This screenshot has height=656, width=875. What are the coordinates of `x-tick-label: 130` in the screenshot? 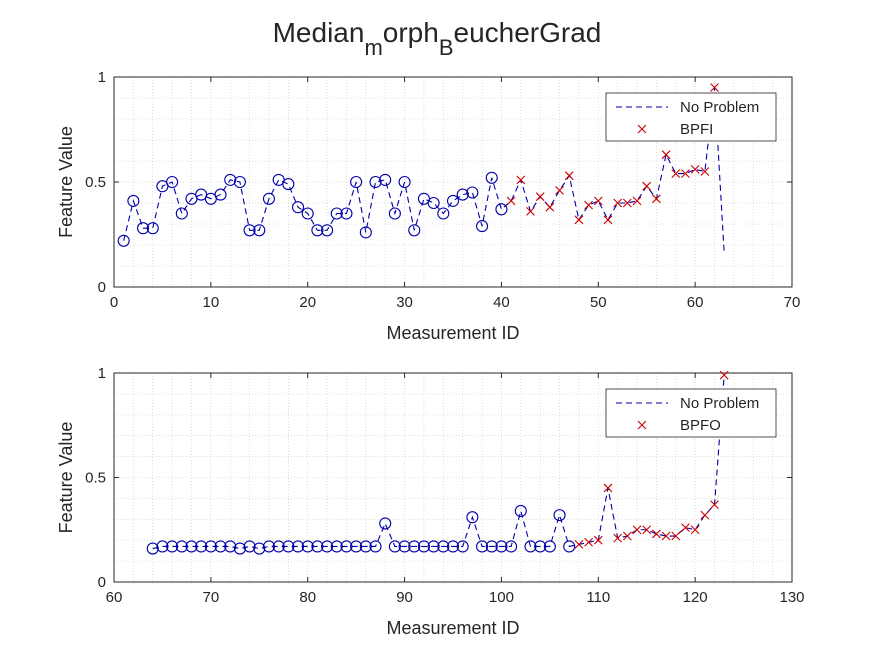 It's located at (791, 597).